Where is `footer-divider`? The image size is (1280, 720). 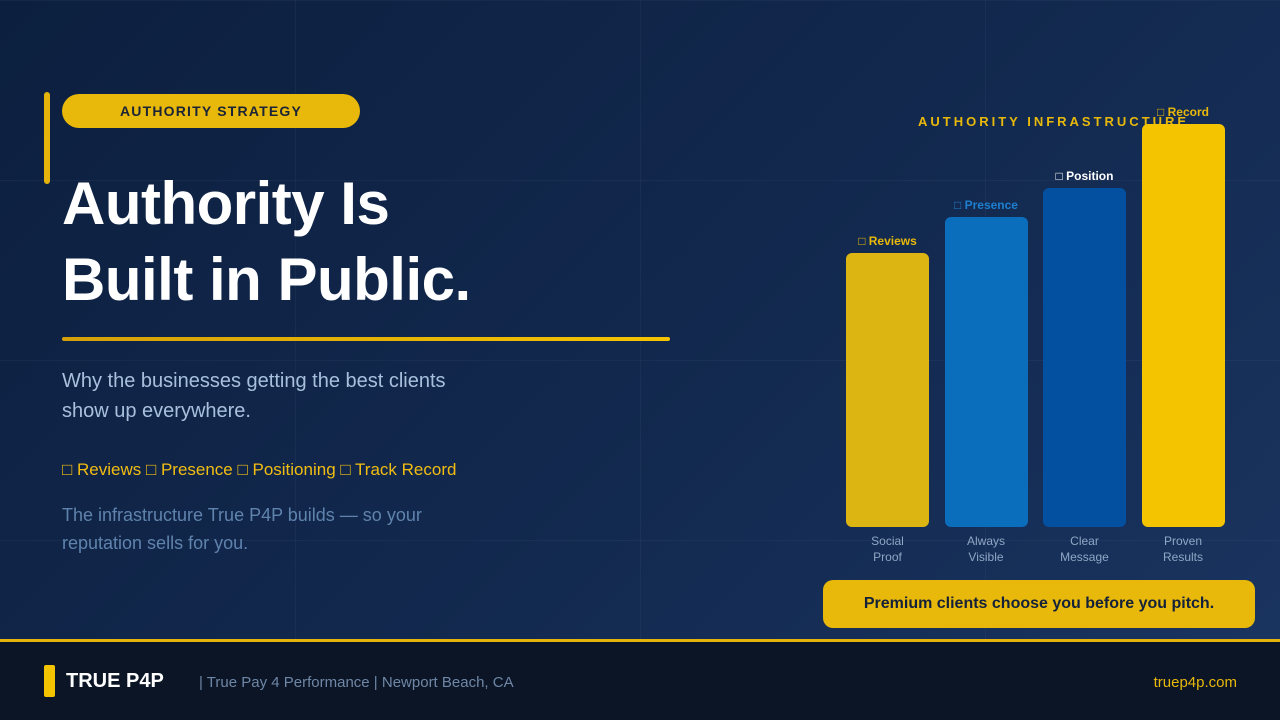
footer-divider is located at coordinates (640, 640).